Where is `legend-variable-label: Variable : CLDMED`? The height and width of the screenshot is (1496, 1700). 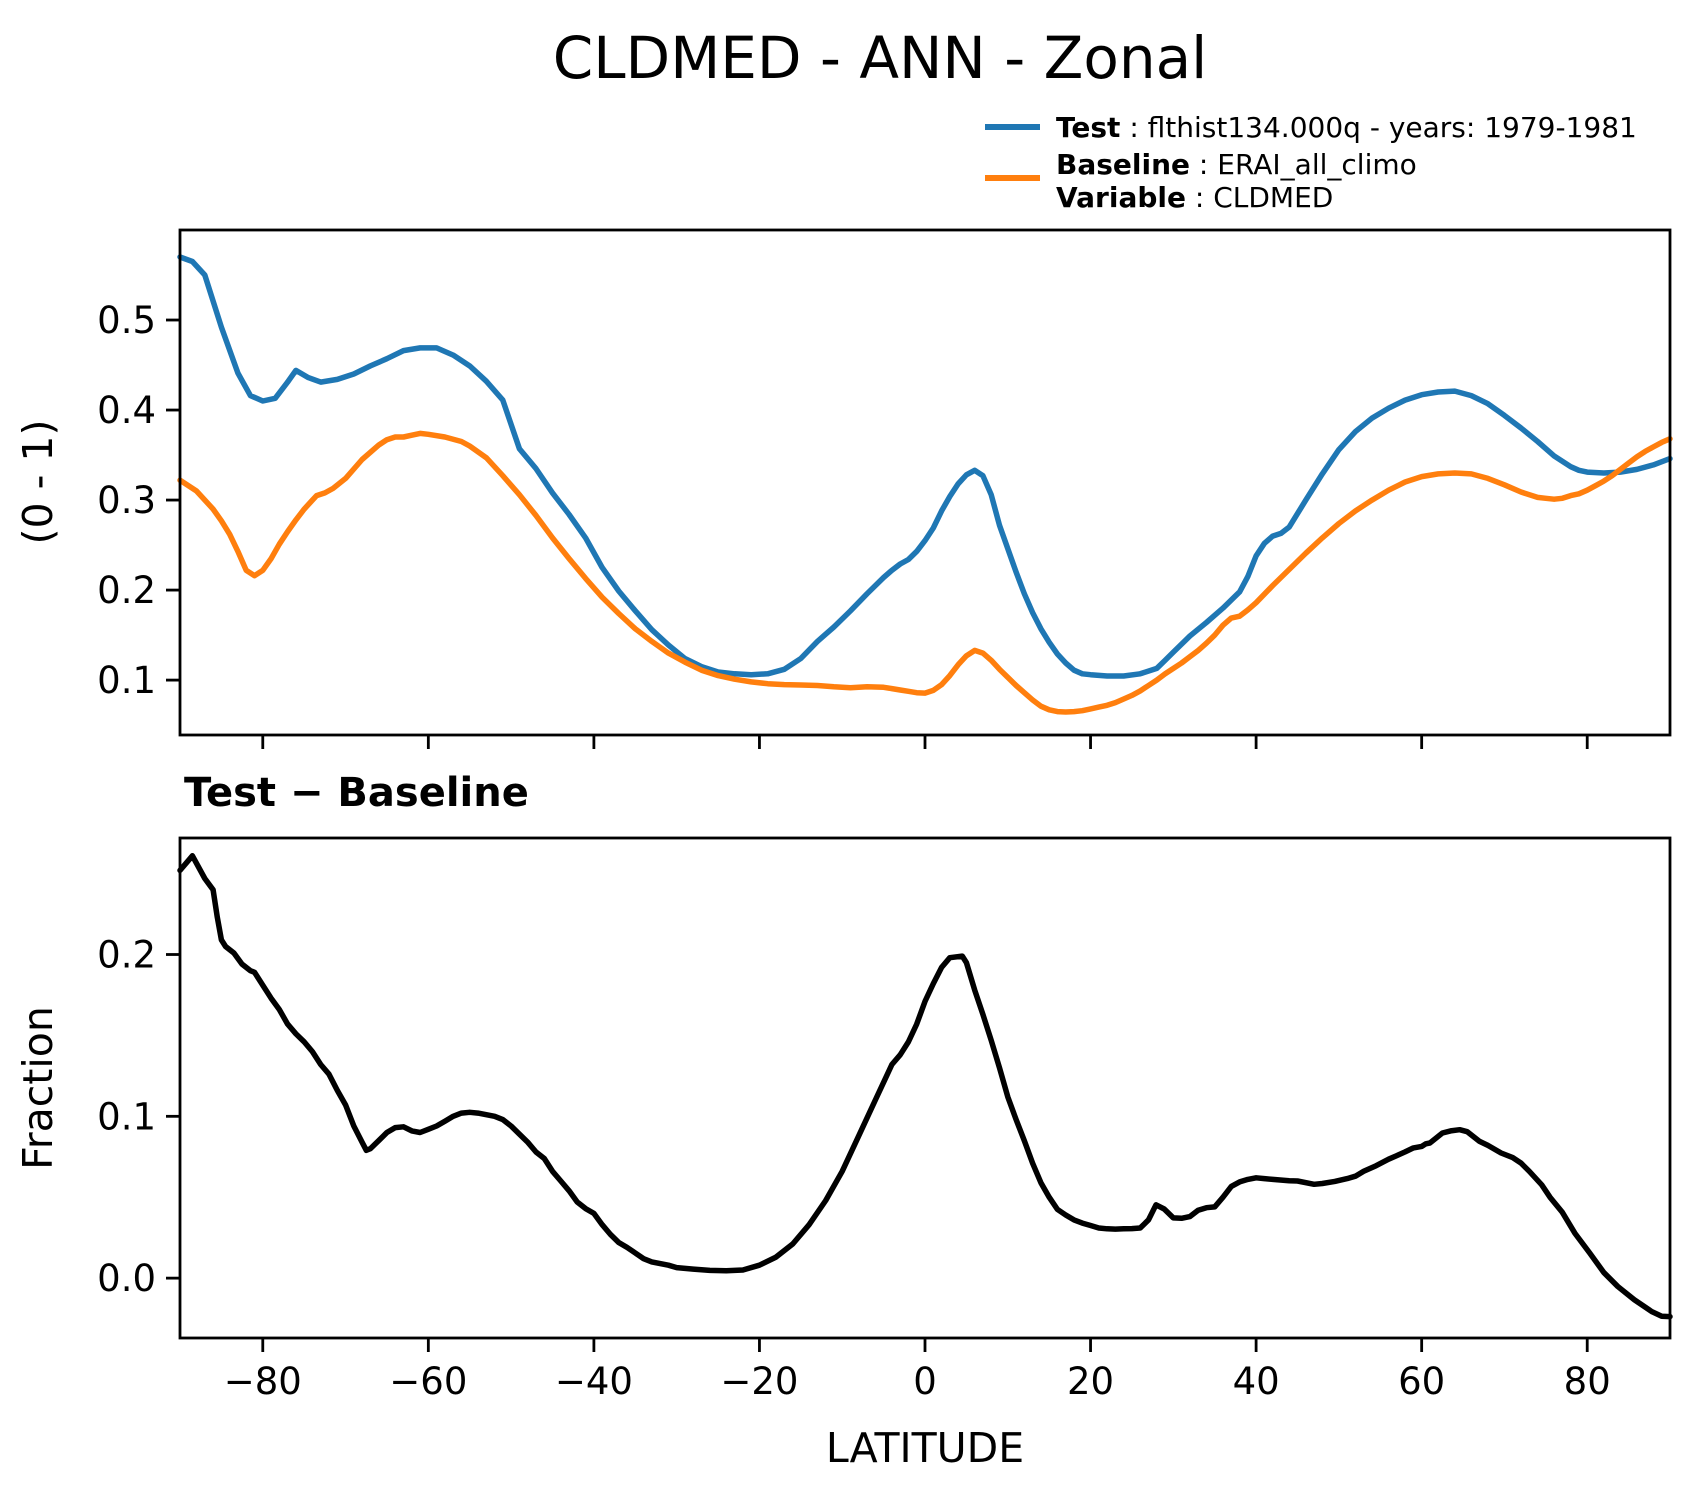 legend-variable-label: Variable : CLDMED is located at coordinates (1194, 197).